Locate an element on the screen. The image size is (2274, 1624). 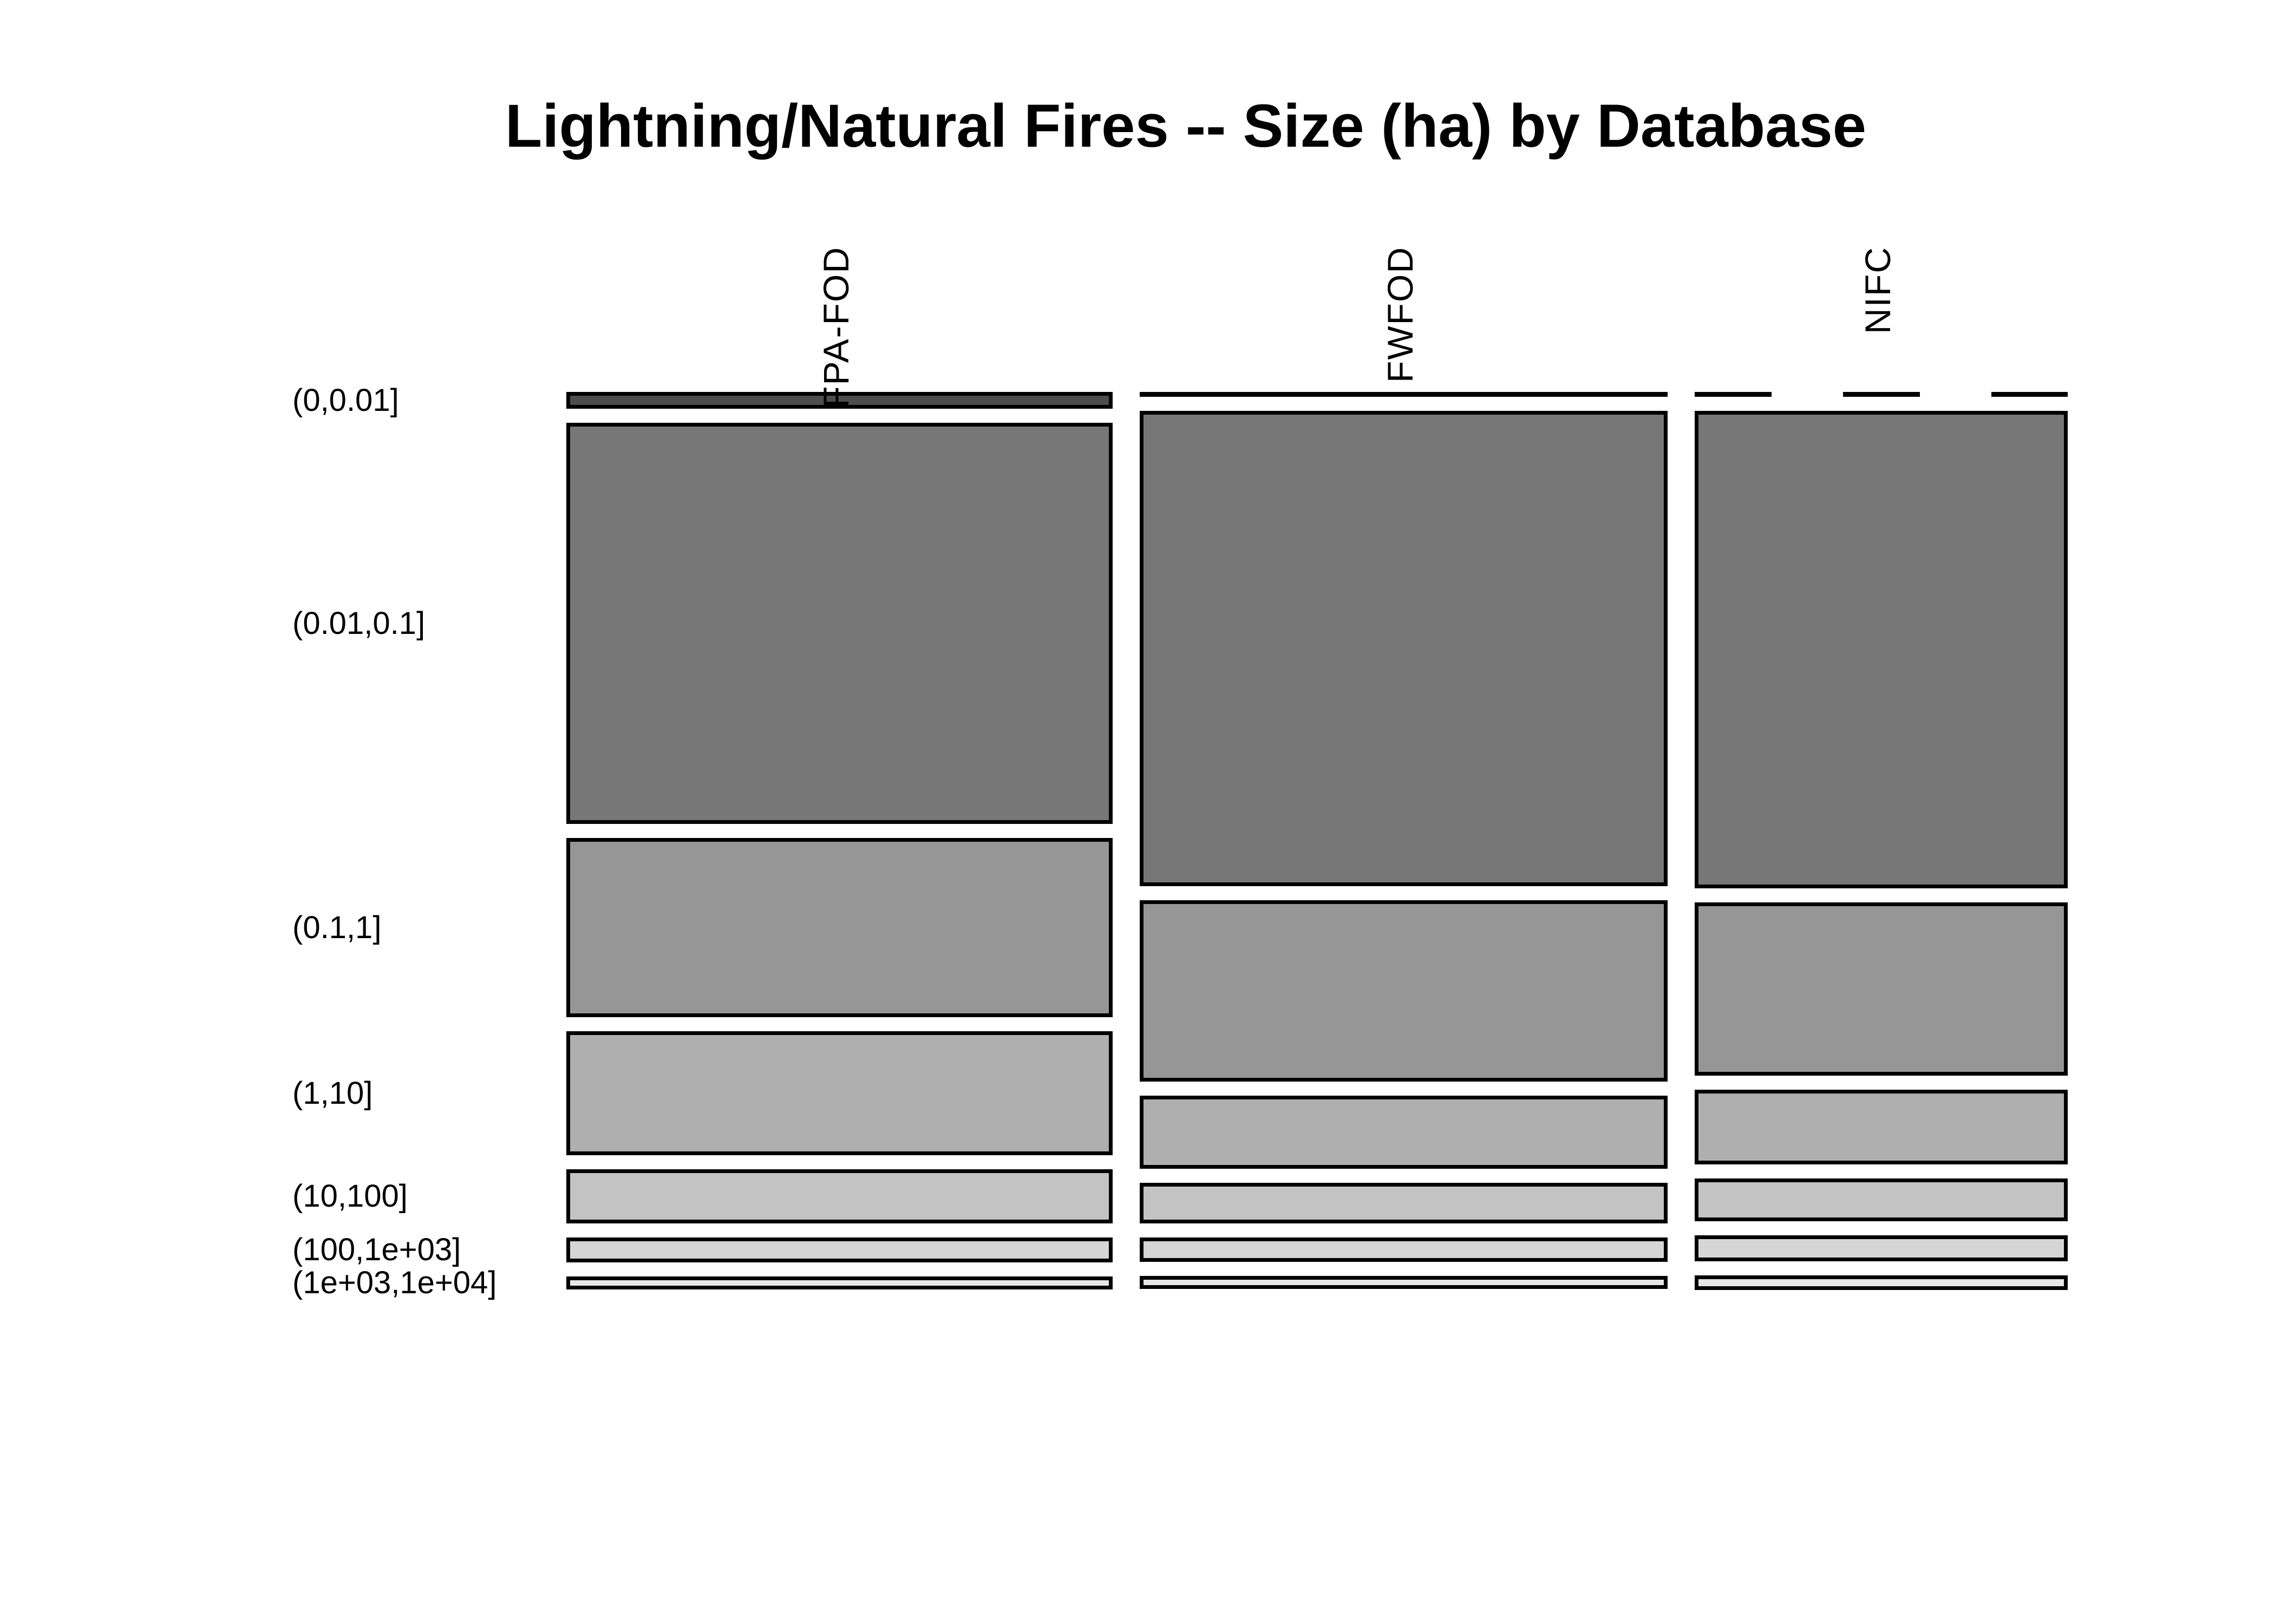
column-label-NIFC: NIFC is located at coordinates (1878, 290).